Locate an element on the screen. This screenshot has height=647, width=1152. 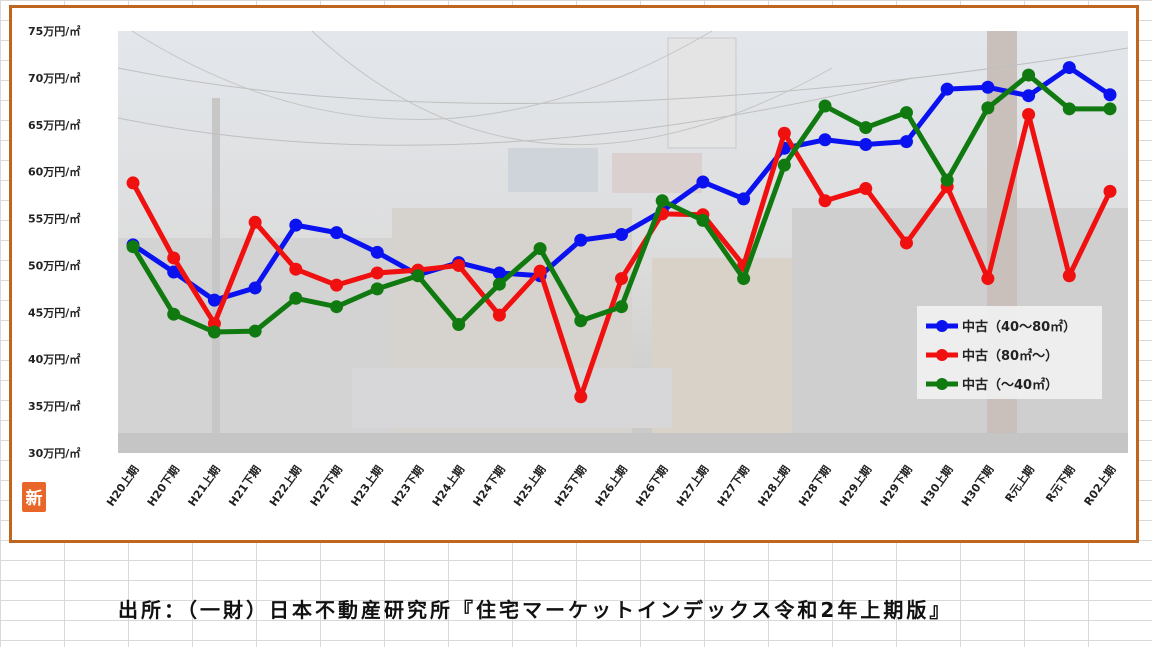
y-tick-label: 50万円/㎡ is located at coordinates (54, 265).